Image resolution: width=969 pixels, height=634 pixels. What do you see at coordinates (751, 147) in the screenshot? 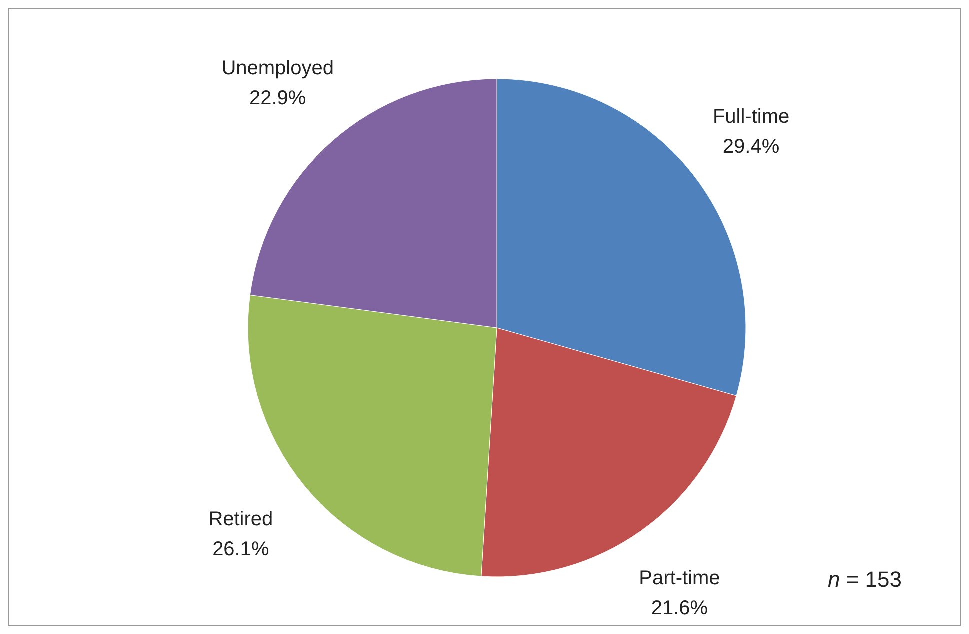
I see `data-label: 29.4%` at bounding box center [751, 147].